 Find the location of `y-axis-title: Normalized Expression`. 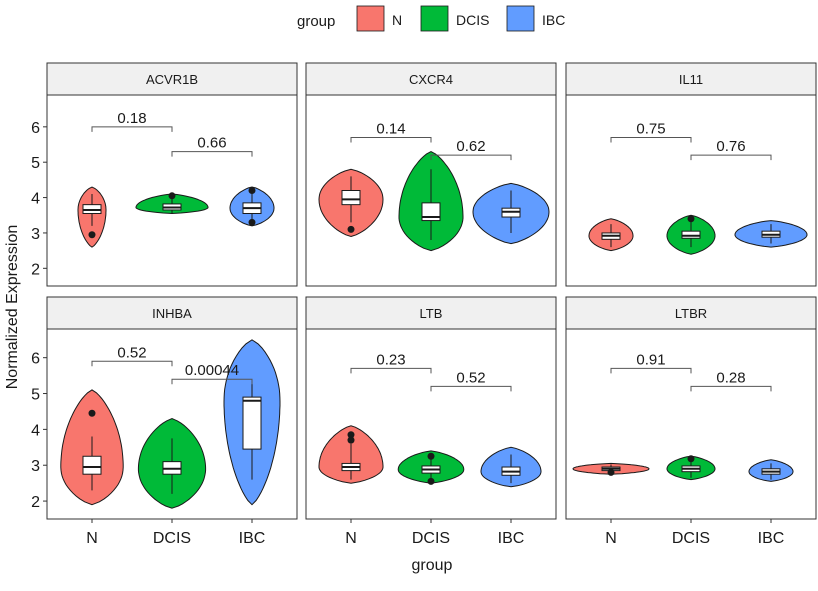

y-axis-title: Normalized Expression is located at coordinates (12, 307).